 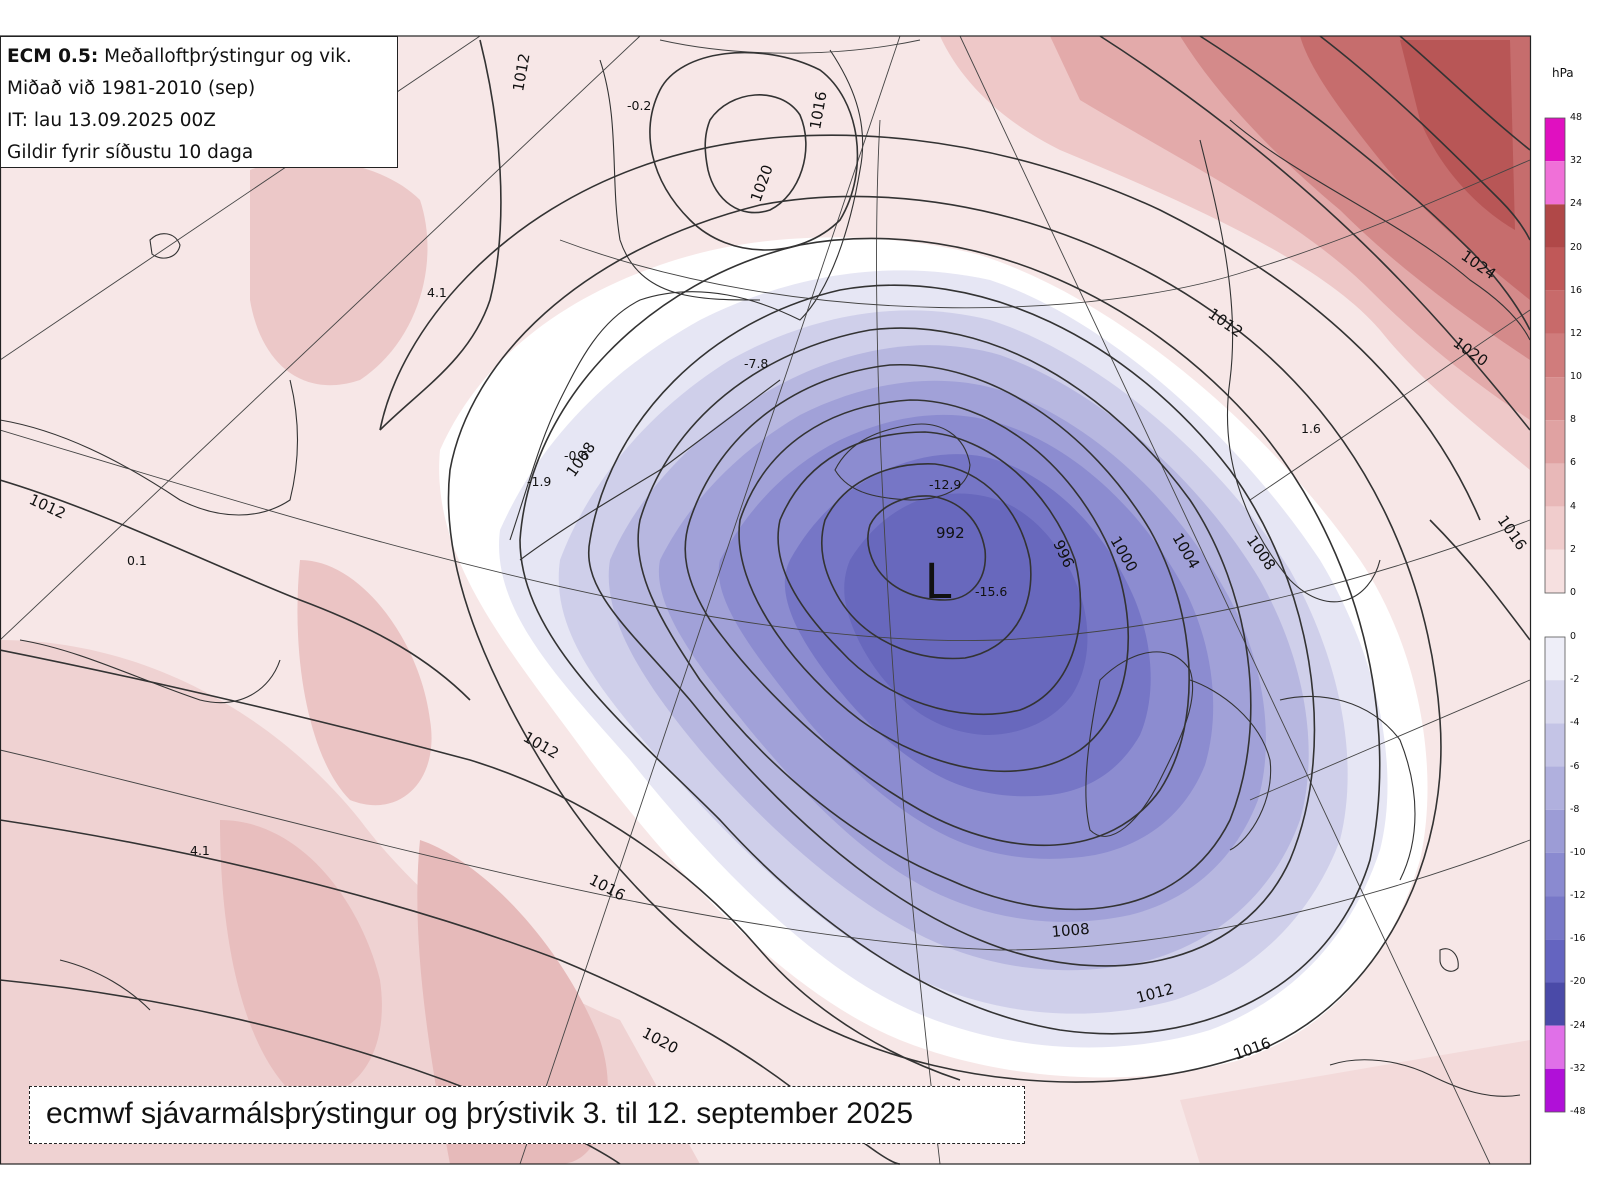 I want to click on anomaly-label: 0.1, so click(x=137, y=560).